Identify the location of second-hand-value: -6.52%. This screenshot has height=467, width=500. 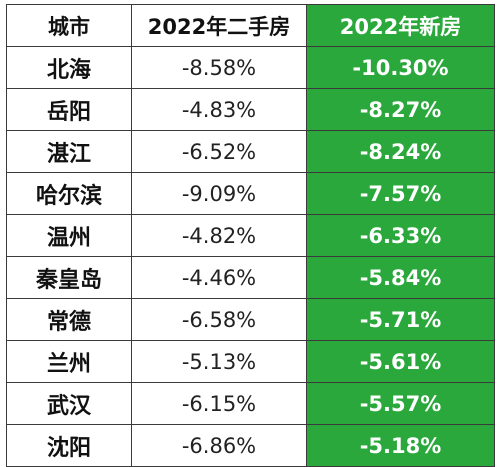
(219, 151).